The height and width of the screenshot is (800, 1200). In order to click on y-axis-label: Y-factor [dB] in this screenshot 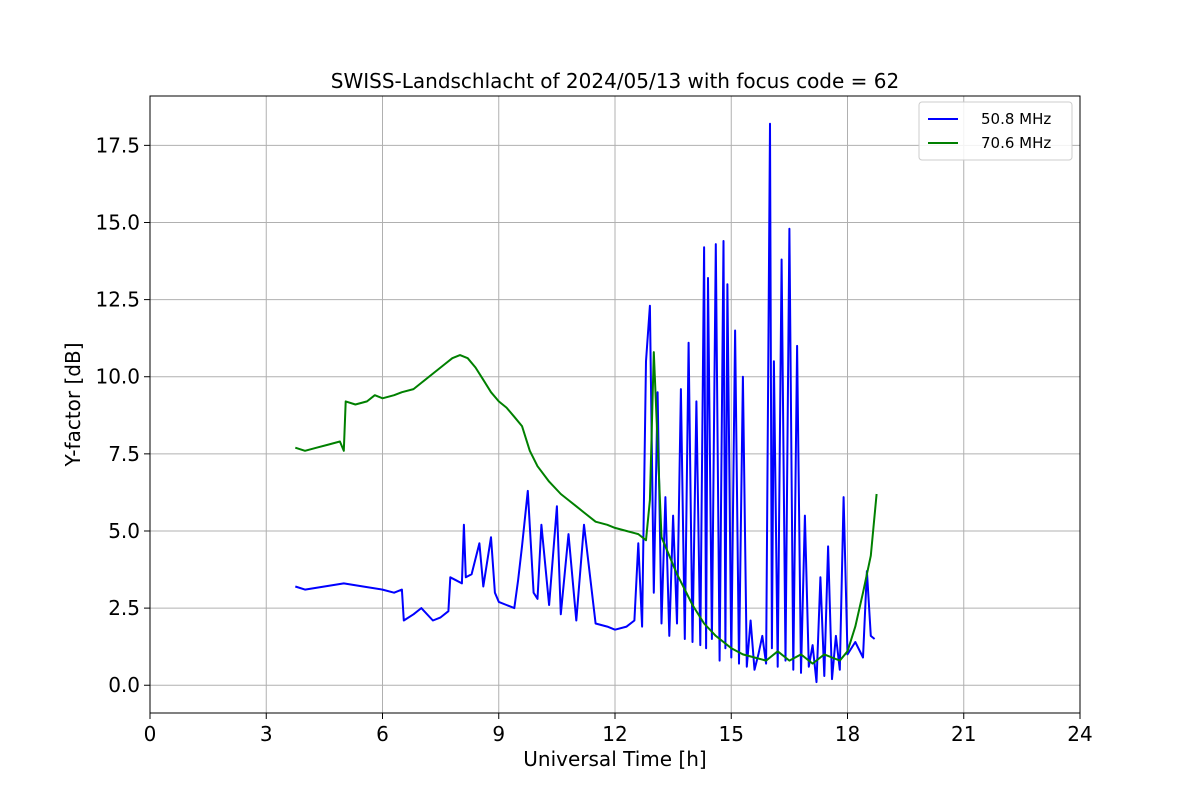, I will do `click(73, 404)`.